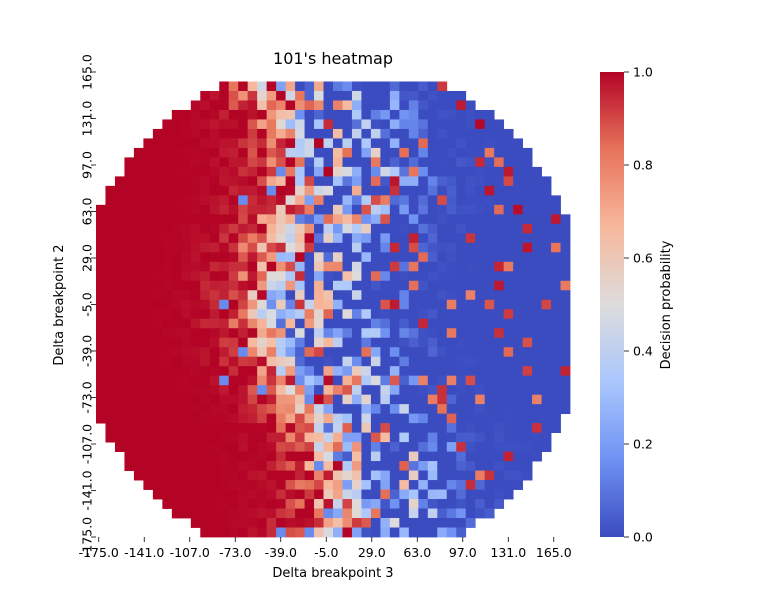  Describe the element at coordinates (643, 444) in the screenshot. I see `colorbar-tick-label: 0.2` at that location.